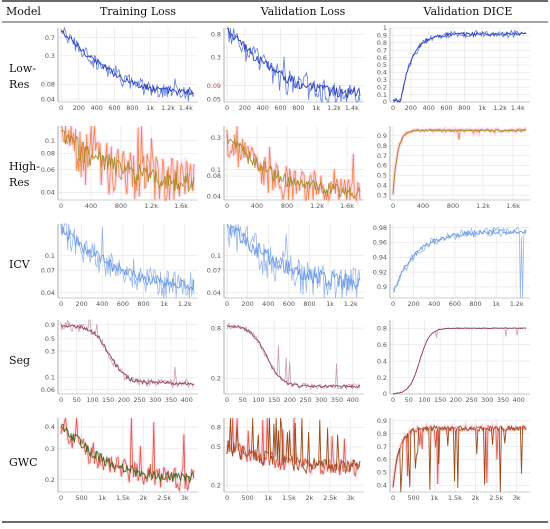 The image size is (550, 529). Describe the element at coordinates (380, 243) in the screenshot. I see `y-tick-label: 0.96` at that location.